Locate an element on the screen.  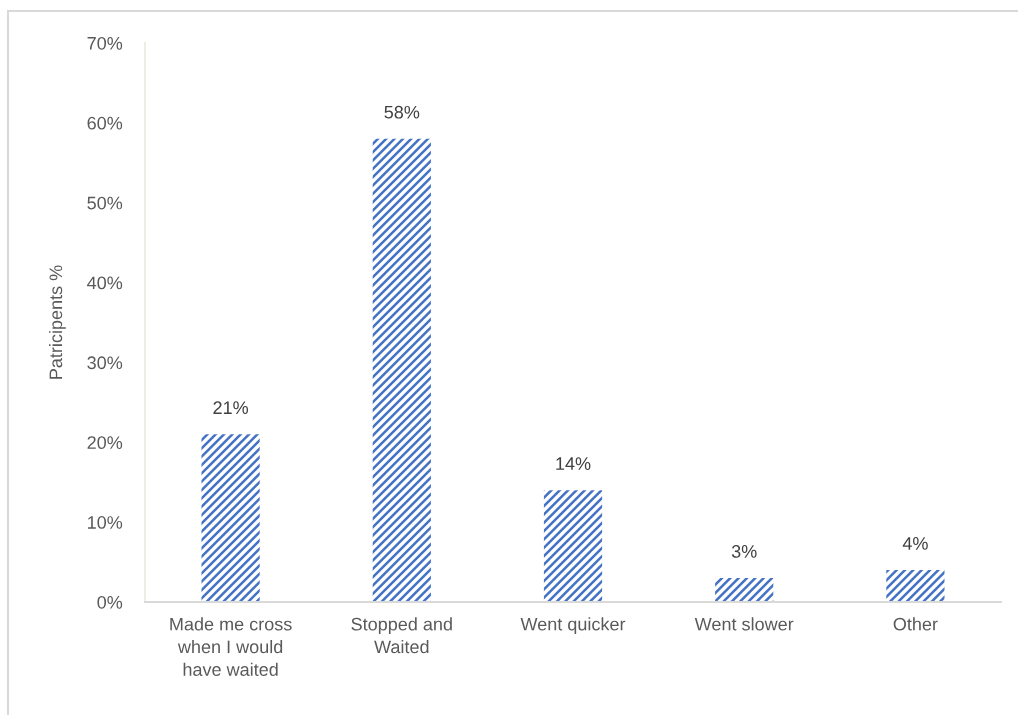
data-label: 21% is located at coordinates (231, 407).